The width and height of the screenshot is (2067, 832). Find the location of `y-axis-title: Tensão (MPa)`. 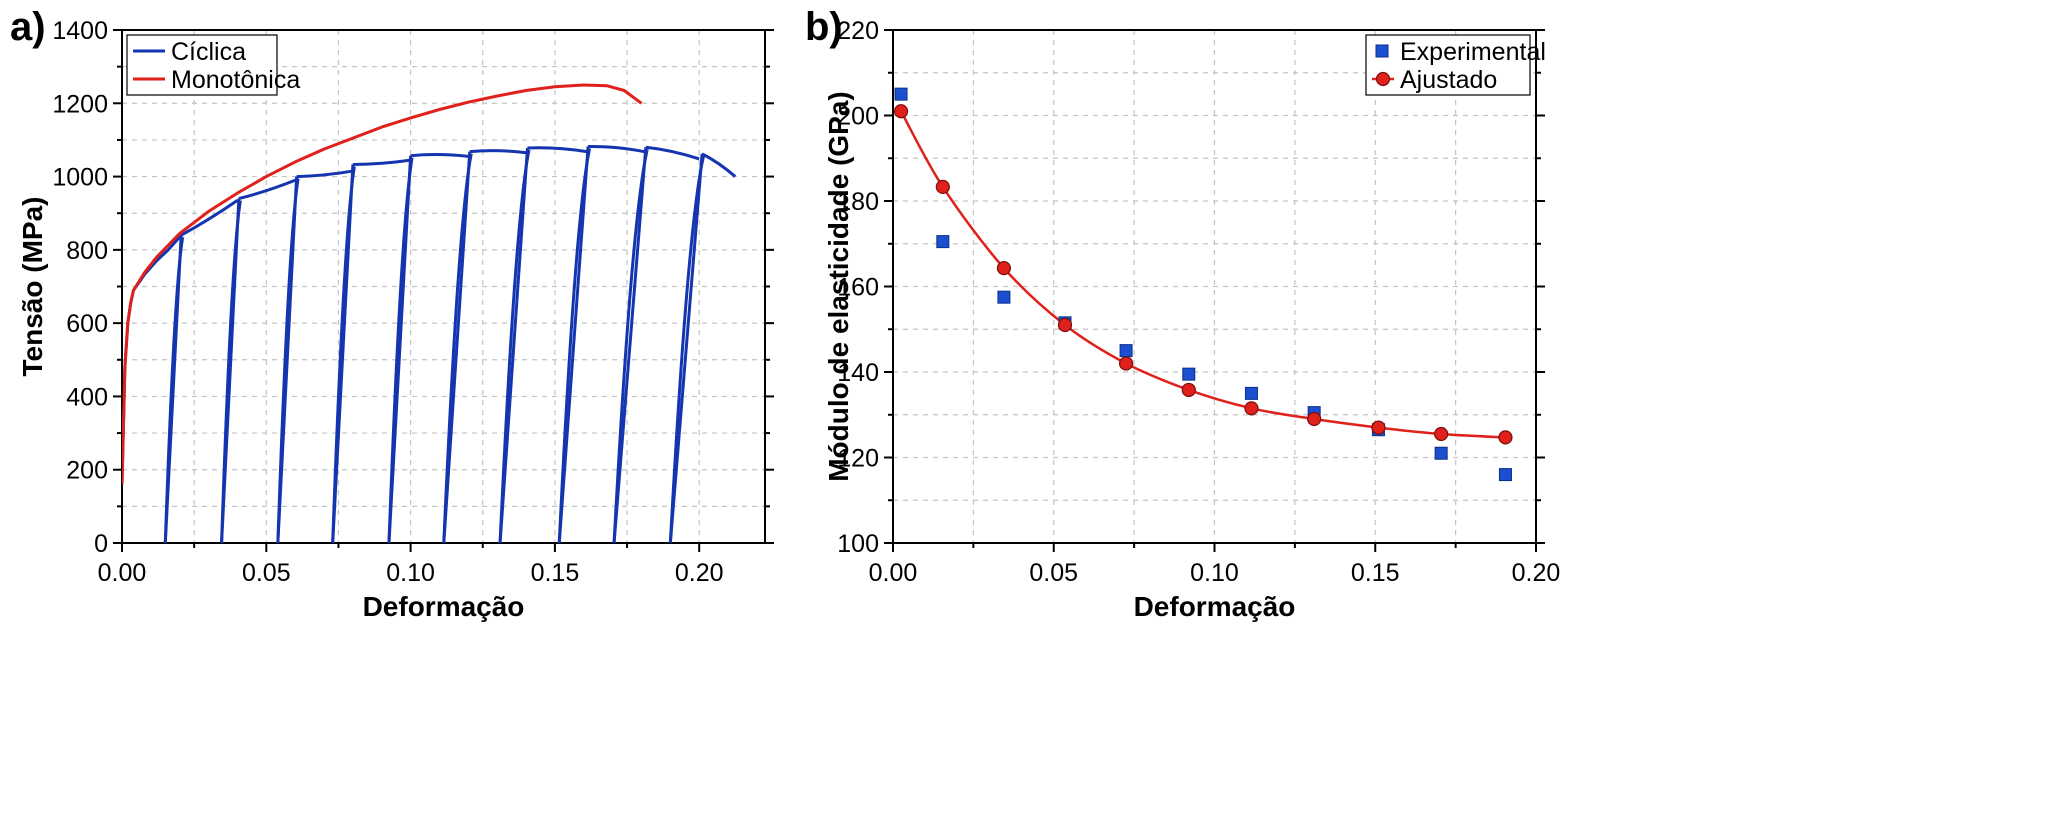

y-axis-title: Tensão (MPa) is located at coordinates (32, 287).